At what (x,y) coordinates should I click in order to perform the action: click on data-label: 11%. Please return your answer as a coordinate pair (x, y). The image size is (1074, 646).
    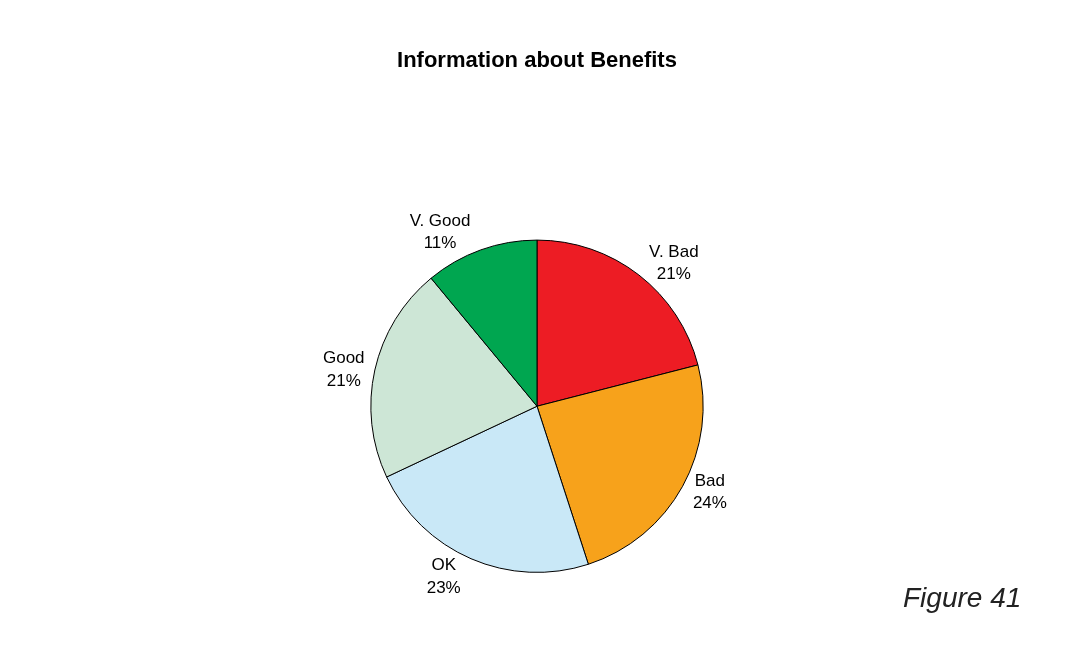
    Looking at the image, I should click on (440, 243).